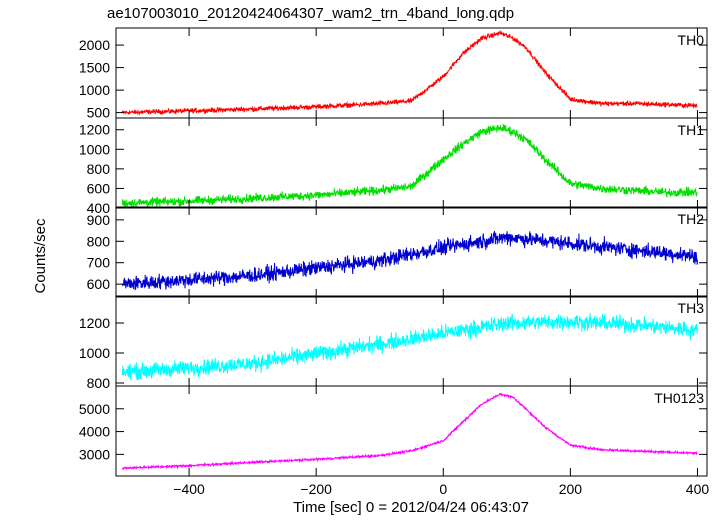 The image size is (723, 521). I want to click on y-tick-label: 900, so click(99, 220).